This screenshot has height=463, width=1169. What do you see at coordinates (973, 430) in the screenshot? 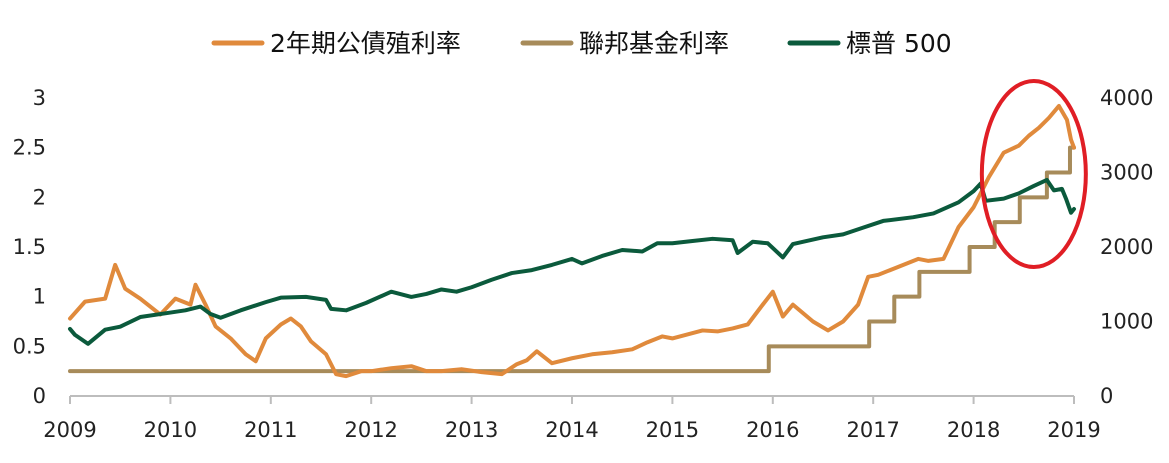
I see `x-tick-label: 2018` at bounding box center [973, 430].